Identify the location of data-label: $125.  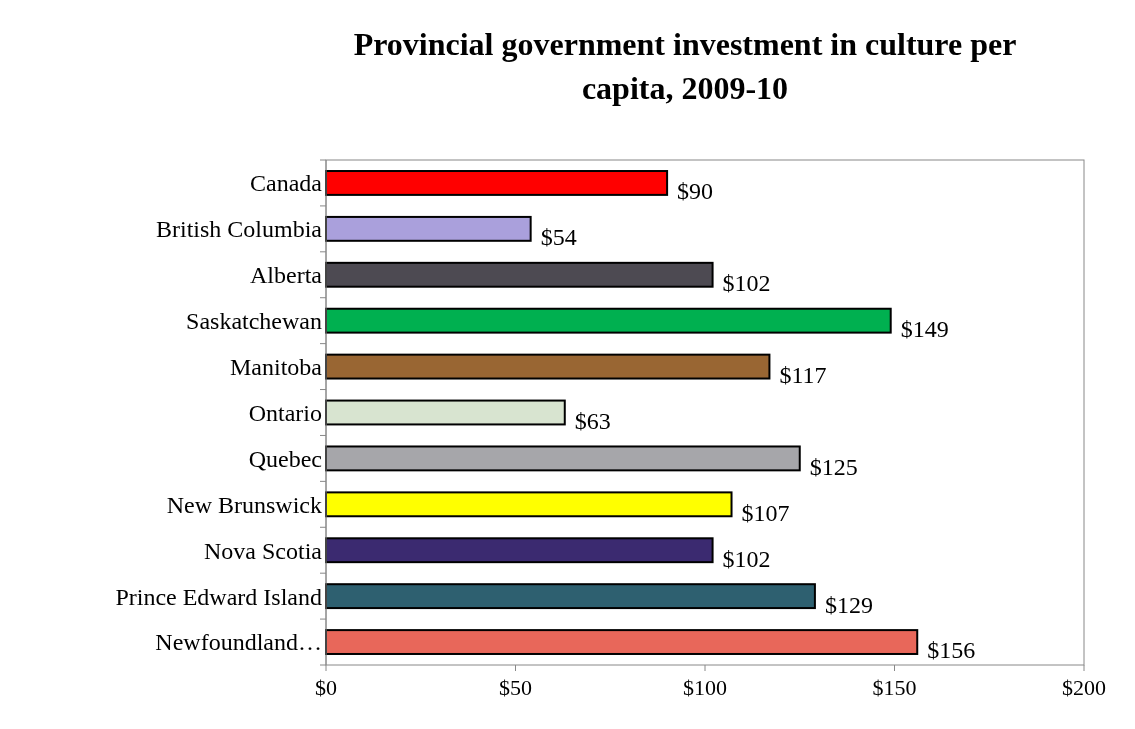
(833, 466).